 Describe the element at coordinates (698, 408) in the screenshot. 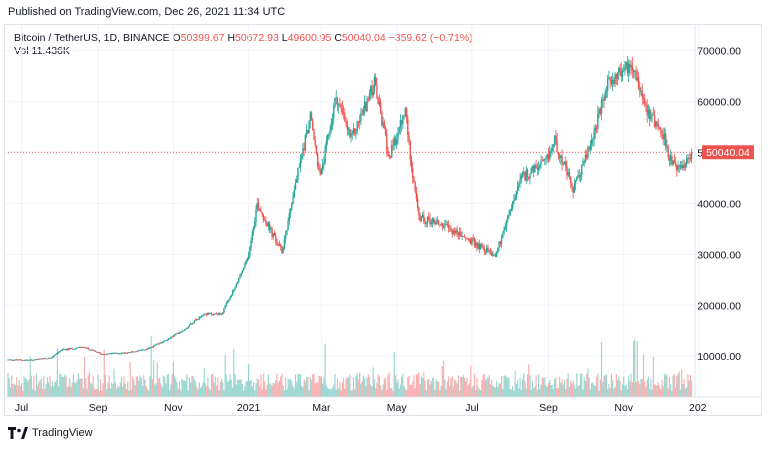

I see `x-tick-label: 202` at that location.